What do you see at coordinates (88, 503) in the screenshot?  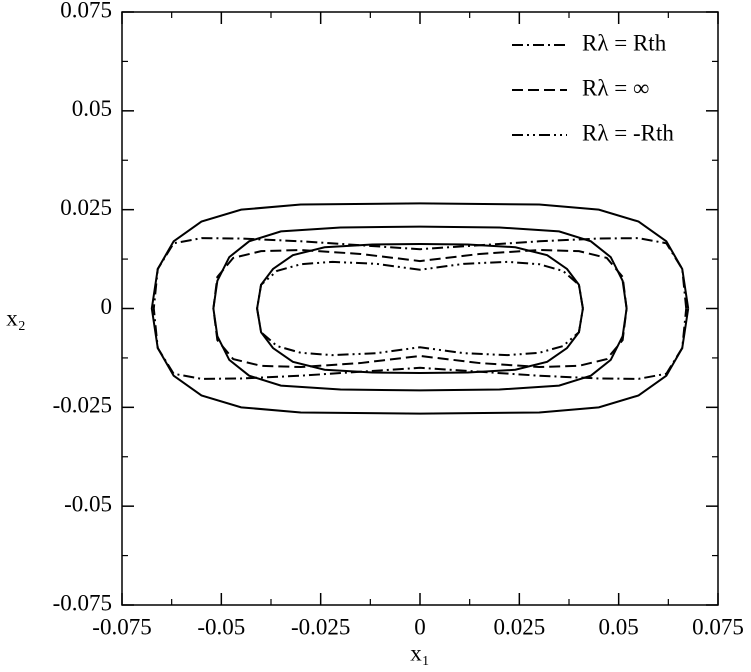 I see `y-tick-label: -0.05` at bounding box center [88, 503].